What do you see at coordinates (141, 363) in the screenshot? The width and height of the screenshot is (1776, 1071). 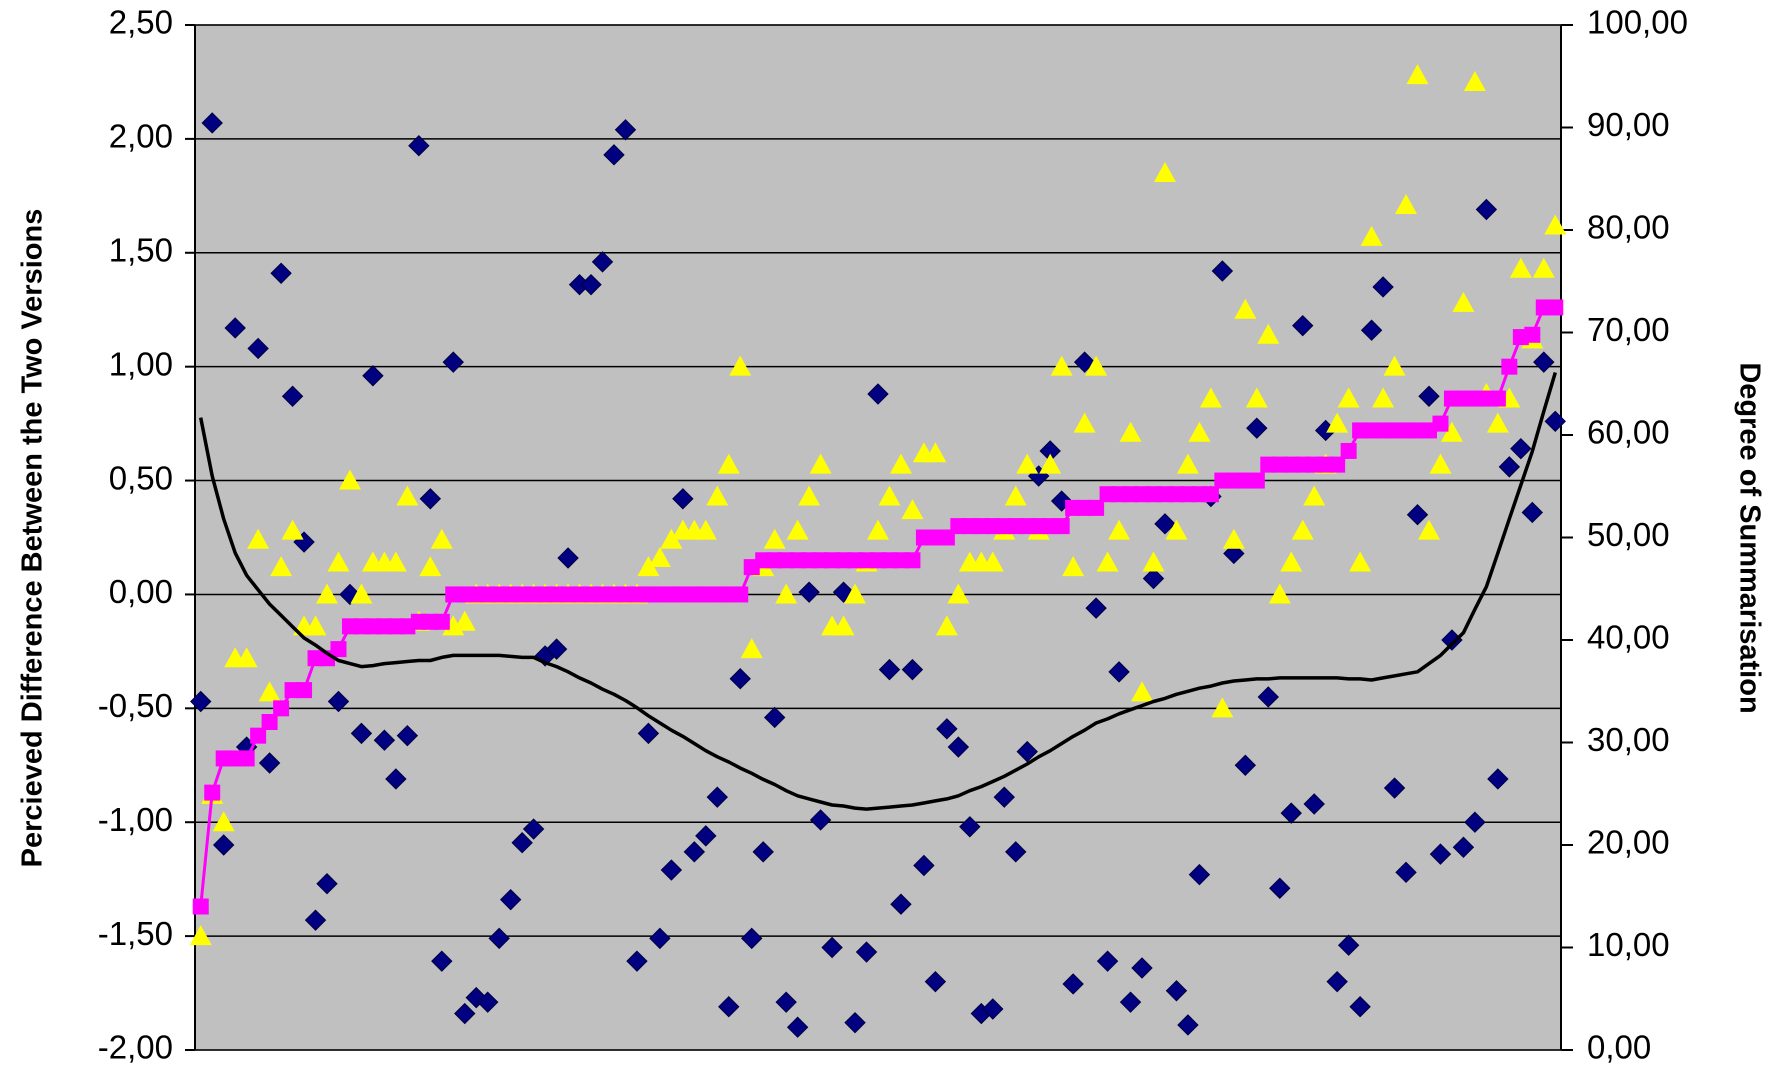 I see `y-tick-label: 1,00` at bounding box center [141, 363].